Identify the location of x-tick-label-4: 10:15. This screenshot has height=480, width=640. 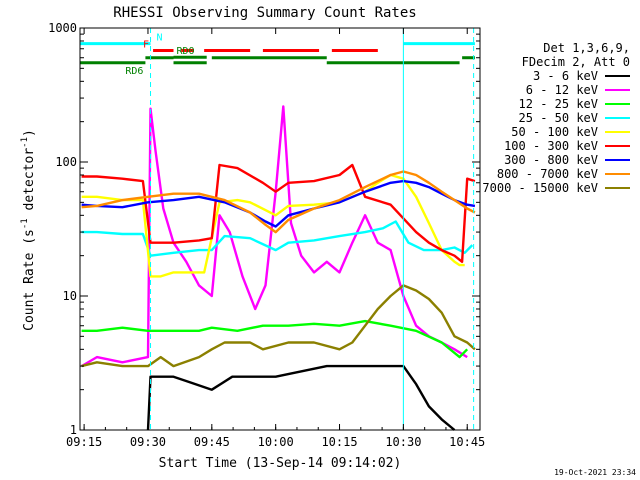
(339, 442).